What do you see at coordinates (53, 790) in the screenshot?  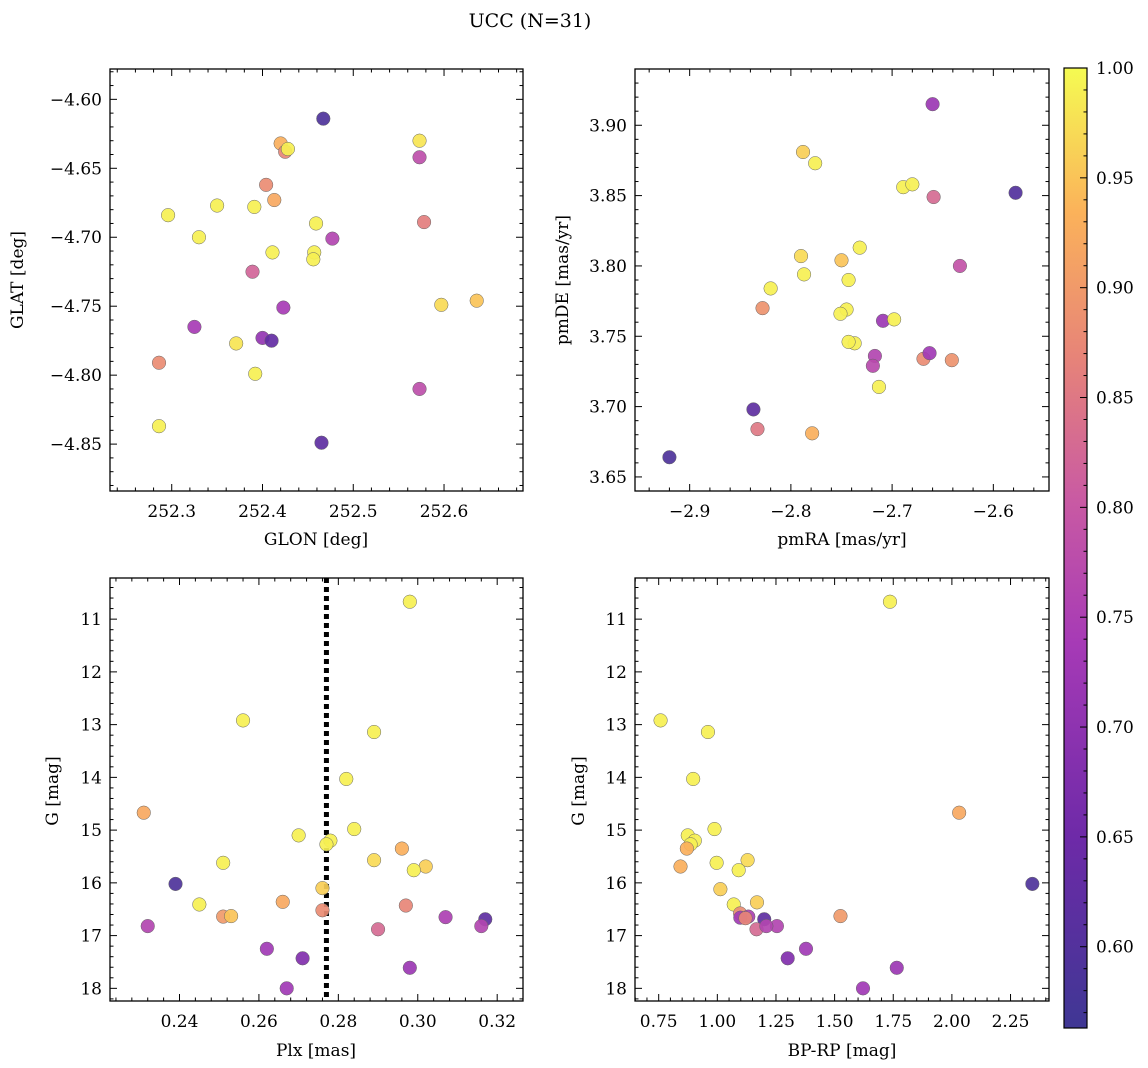 I see `y-axis-label: G [mag]` at bounding box center [53, 790].